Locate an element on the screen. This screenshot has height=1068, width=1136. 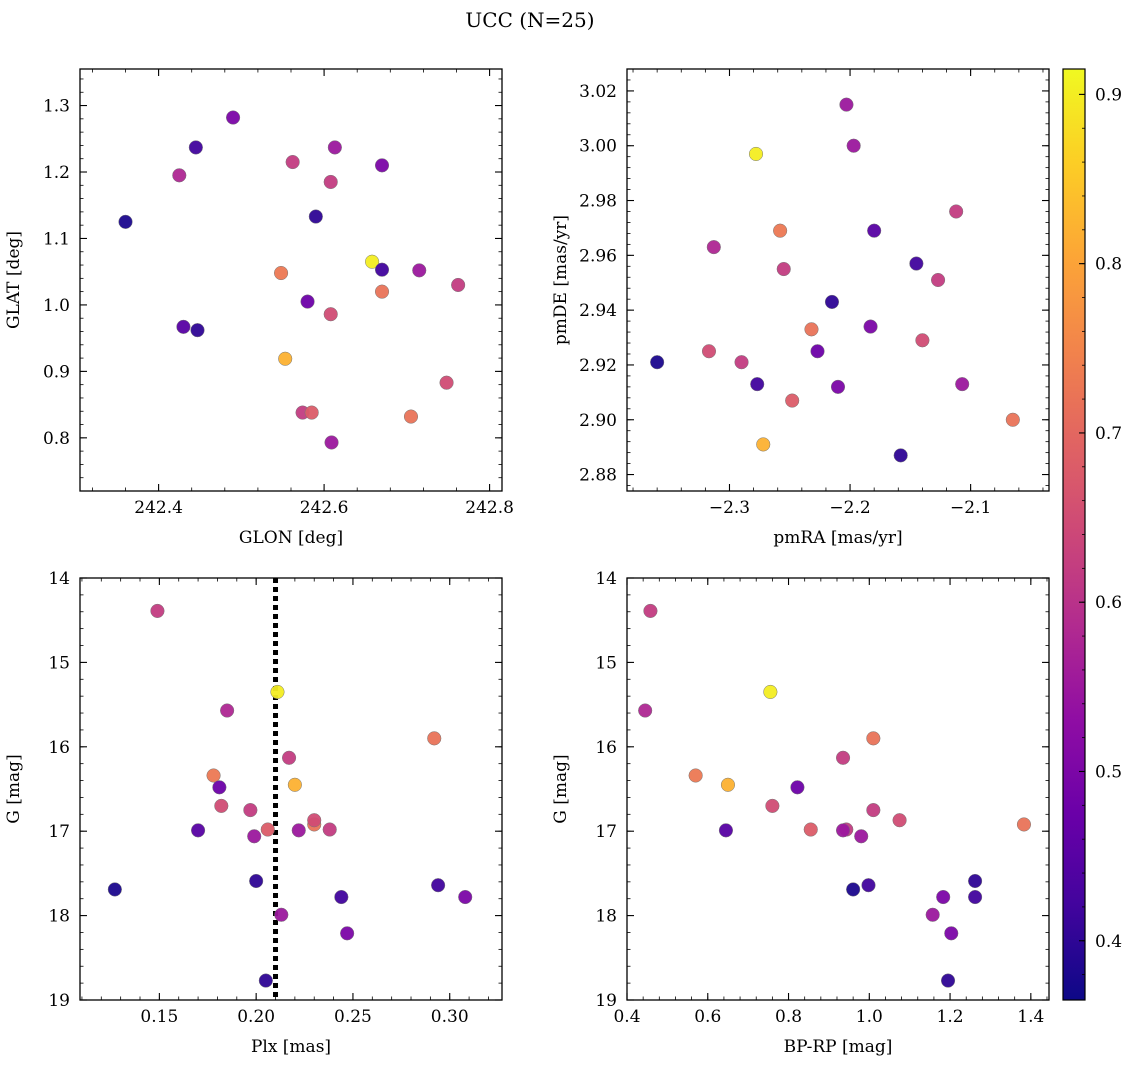
colorbar-tick-label: 0.4 is located at coordinates (1108, 942).